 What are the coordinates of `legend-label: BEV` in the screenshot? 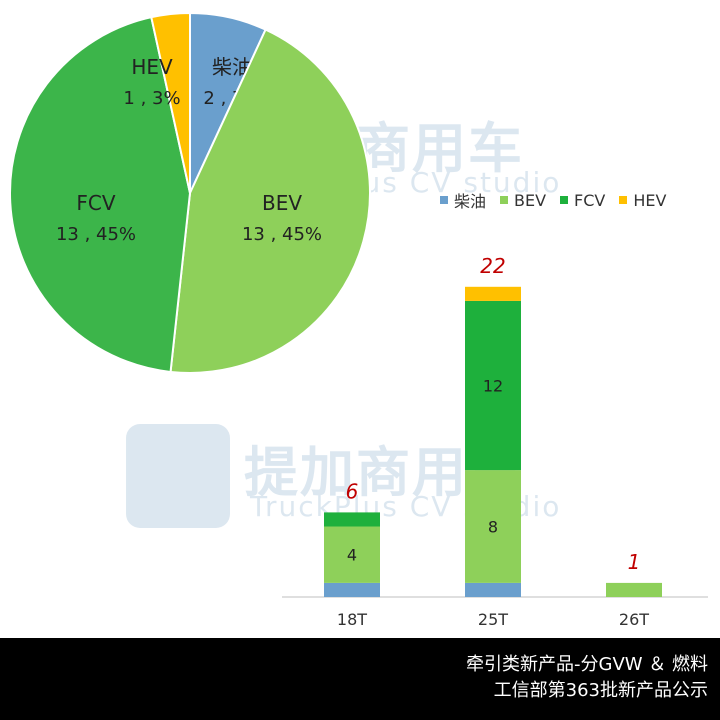 It's located at (530, 200).